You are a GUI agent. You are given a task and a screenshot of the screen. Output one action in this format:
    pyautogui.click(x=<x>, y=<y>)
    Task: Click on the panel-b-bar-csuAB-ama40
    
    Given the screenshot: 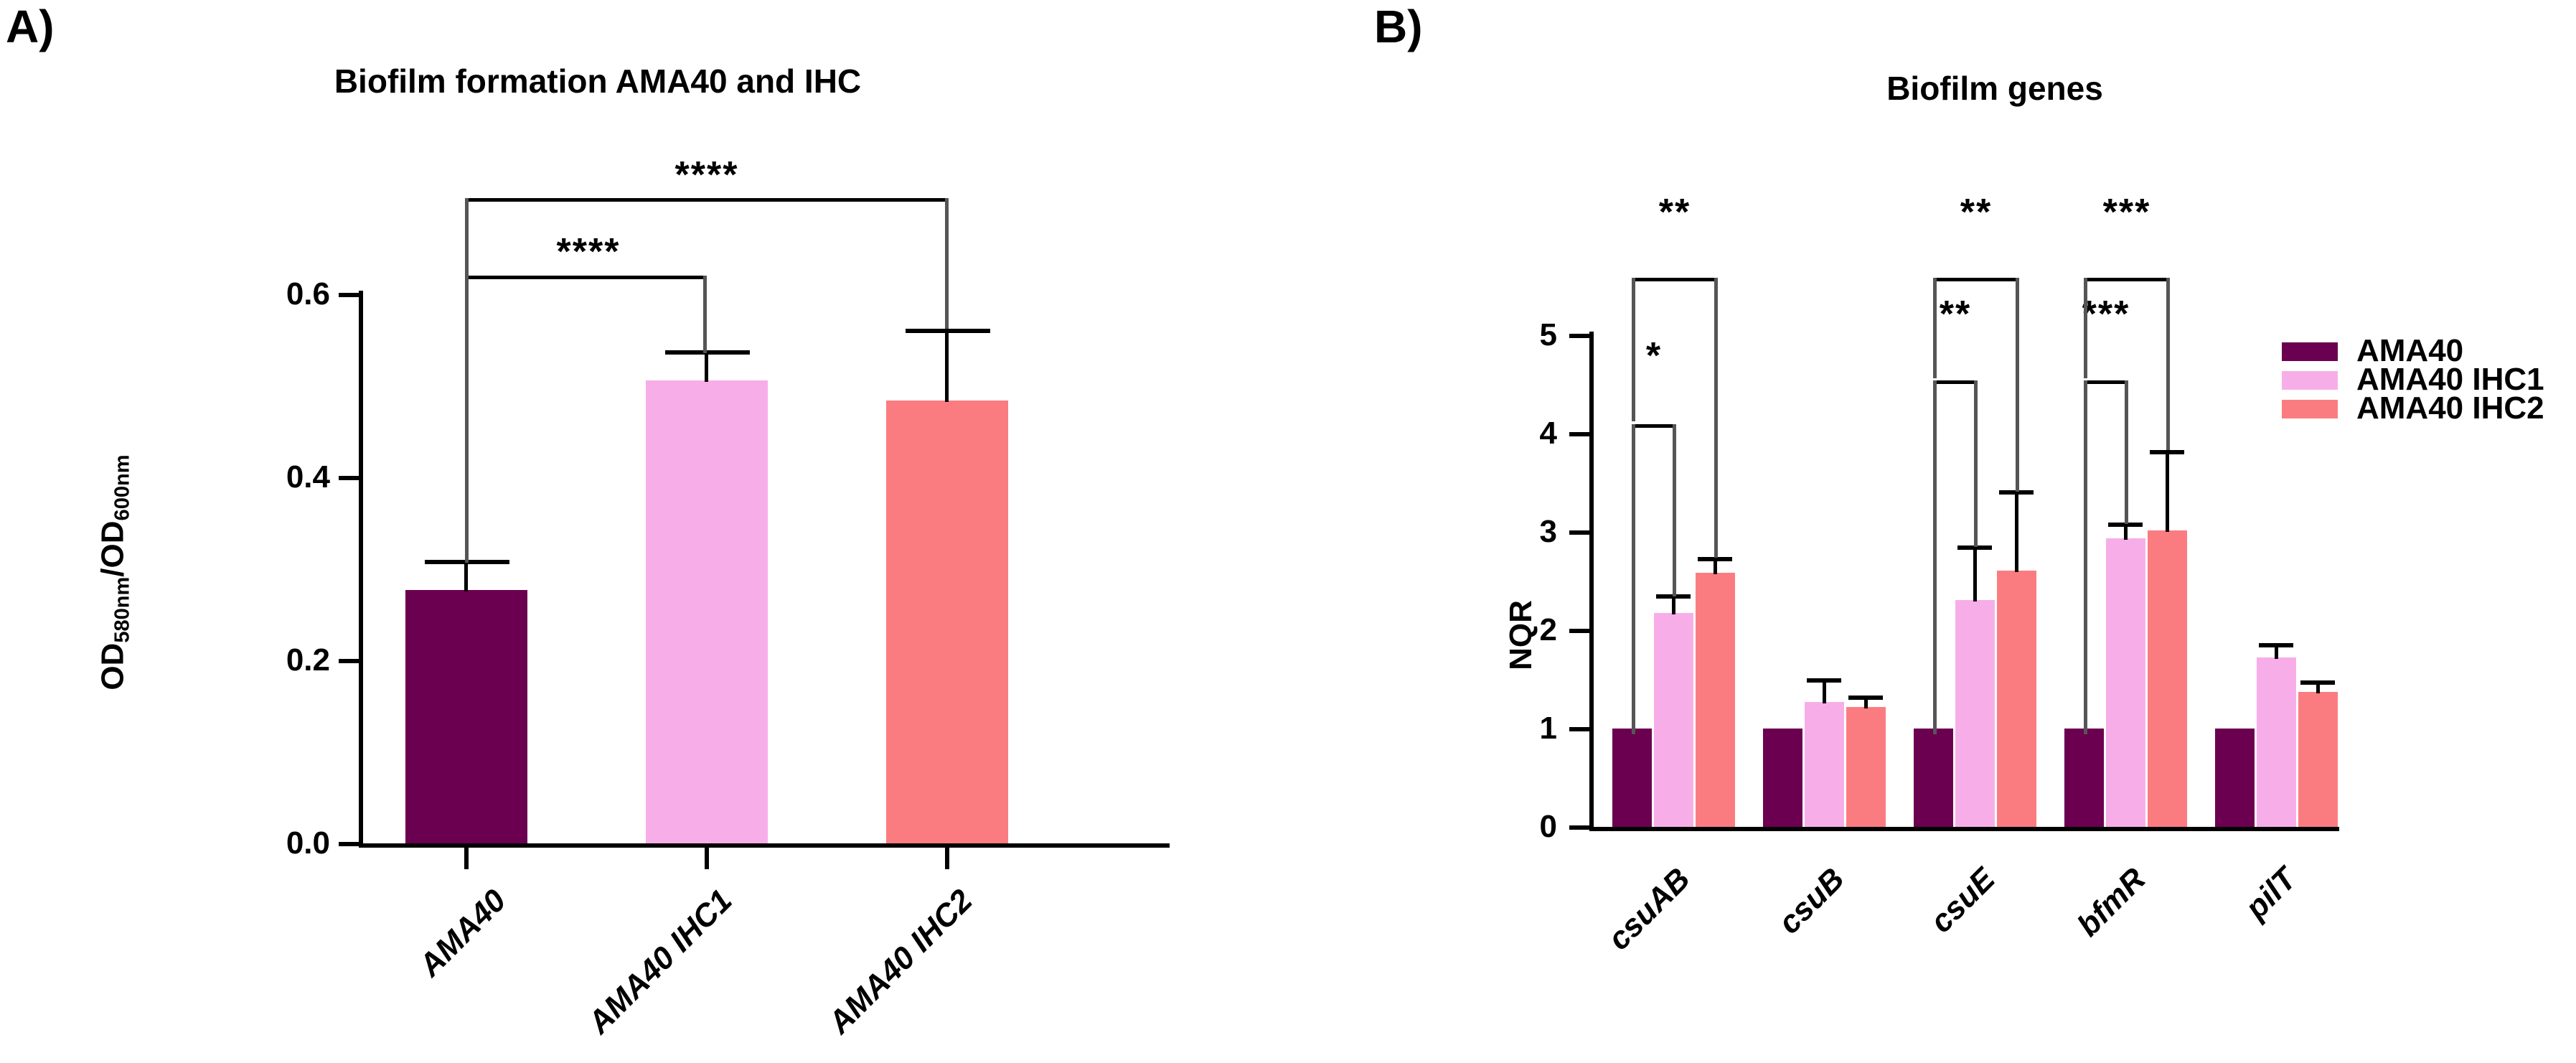 What is the action you would take?
    pyautogui.click(x=1632, y=778)
    